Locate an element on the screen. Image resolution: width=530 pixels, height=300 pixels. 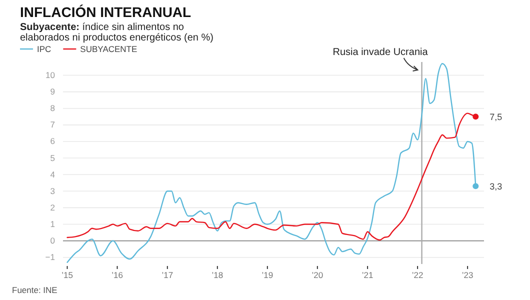
y-tick-label: −1 is located at coordinates (50, 257).